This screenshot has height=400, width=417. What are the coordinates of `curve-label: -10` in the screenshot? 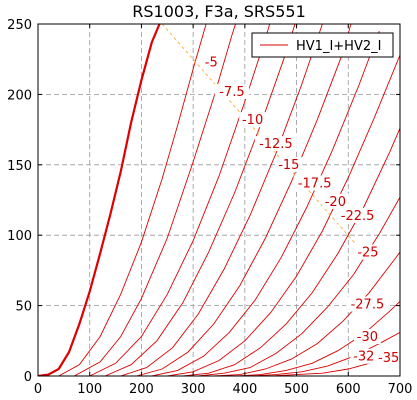 It's located at (252, 120).